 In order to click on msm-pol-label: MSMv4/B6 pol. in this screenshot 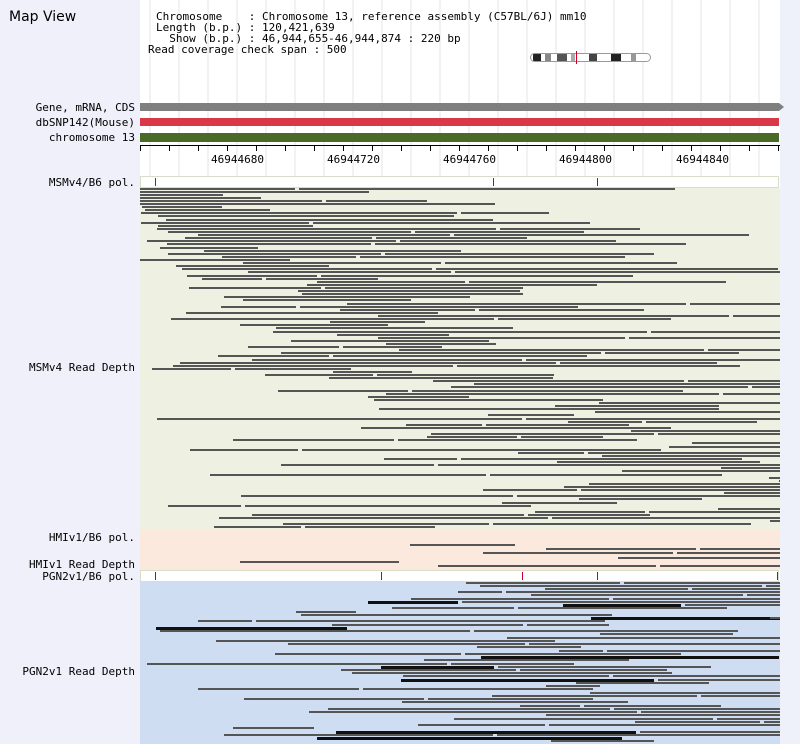, I will do `click(91, 182)`.